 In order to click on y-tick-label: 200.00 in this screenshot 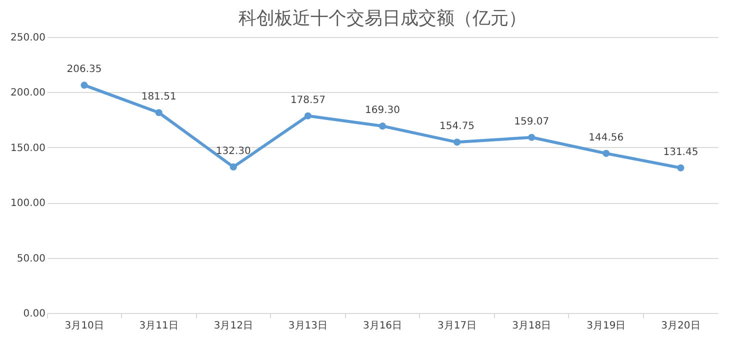, I will do `click(28, 93)`.